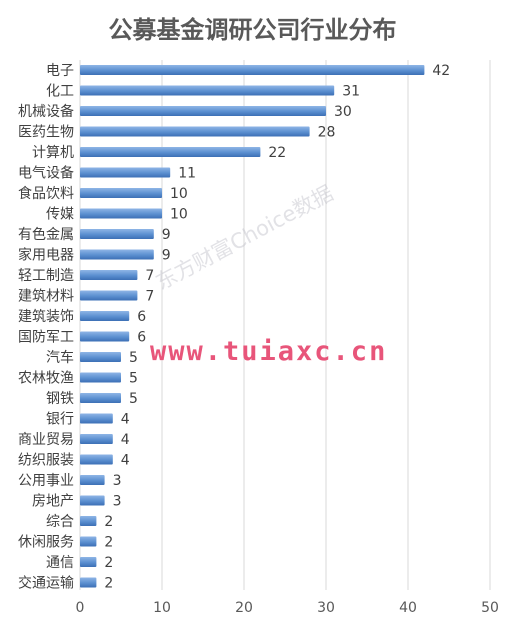 Image resolution: width=505 pixels, height=632 pixels. What do you see at coordinates (46, 234) in the screenshot?
I see `category-label: 有色金属` at bounding box center [46, 234].